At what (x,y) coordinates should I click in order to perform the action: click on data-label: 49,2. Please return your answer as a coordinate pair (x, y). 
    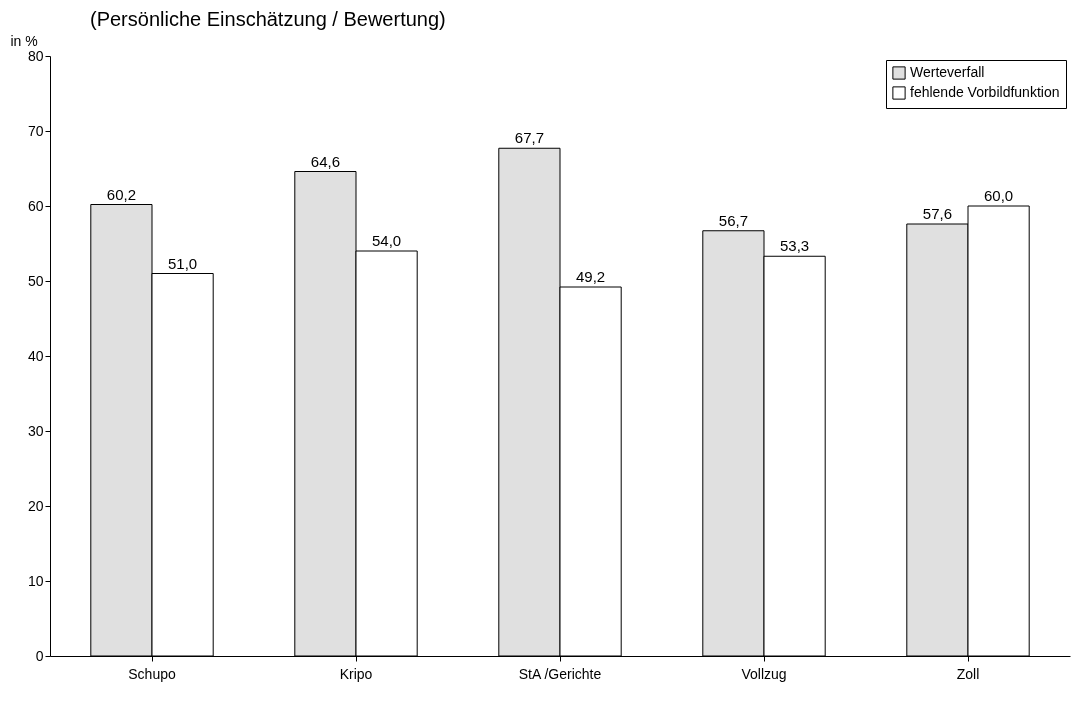
    Looking at the image, I should click on (591, 276).